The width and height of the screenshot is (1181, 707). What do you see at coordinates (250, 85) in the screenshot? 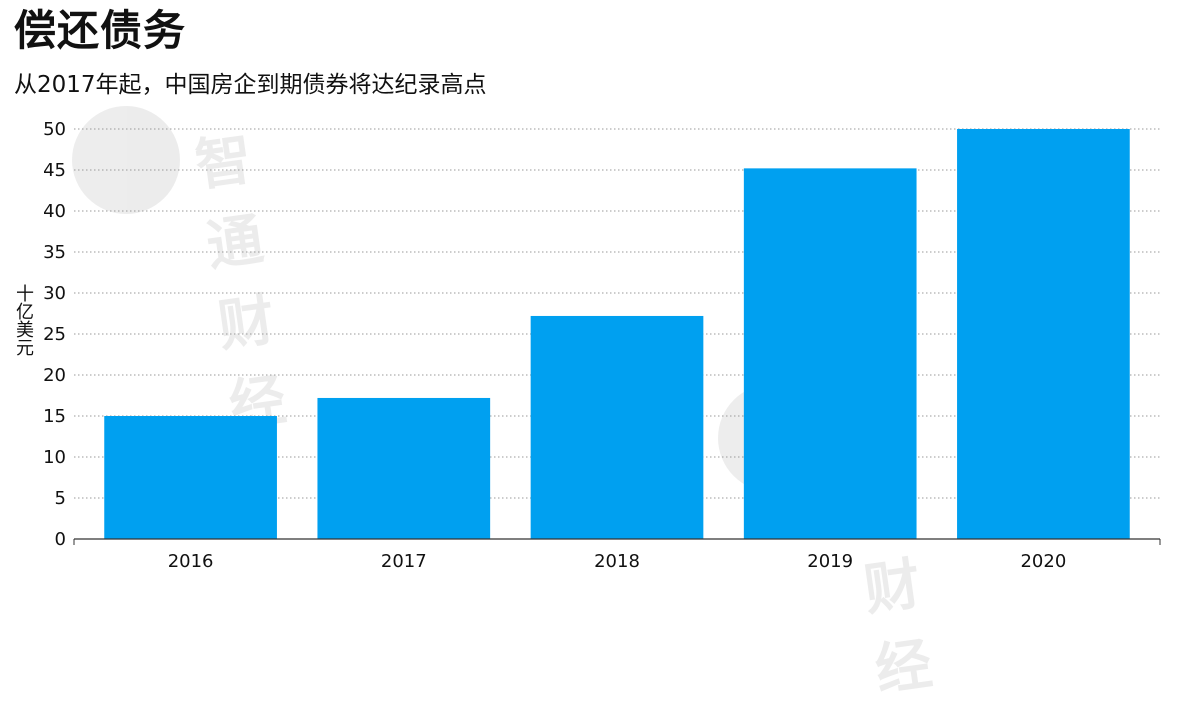
I see `chart-subtitle: 从2017年起，中国房企到期债券将达纪录高点` at bounding box center [250, 85].